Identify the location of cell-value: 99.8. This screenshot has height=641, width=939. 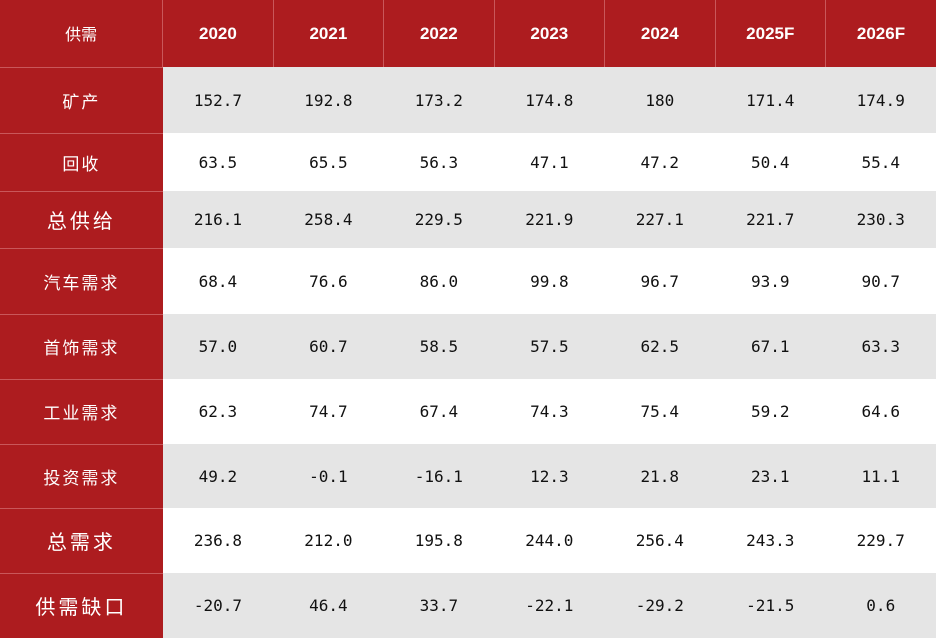
(549, 281).